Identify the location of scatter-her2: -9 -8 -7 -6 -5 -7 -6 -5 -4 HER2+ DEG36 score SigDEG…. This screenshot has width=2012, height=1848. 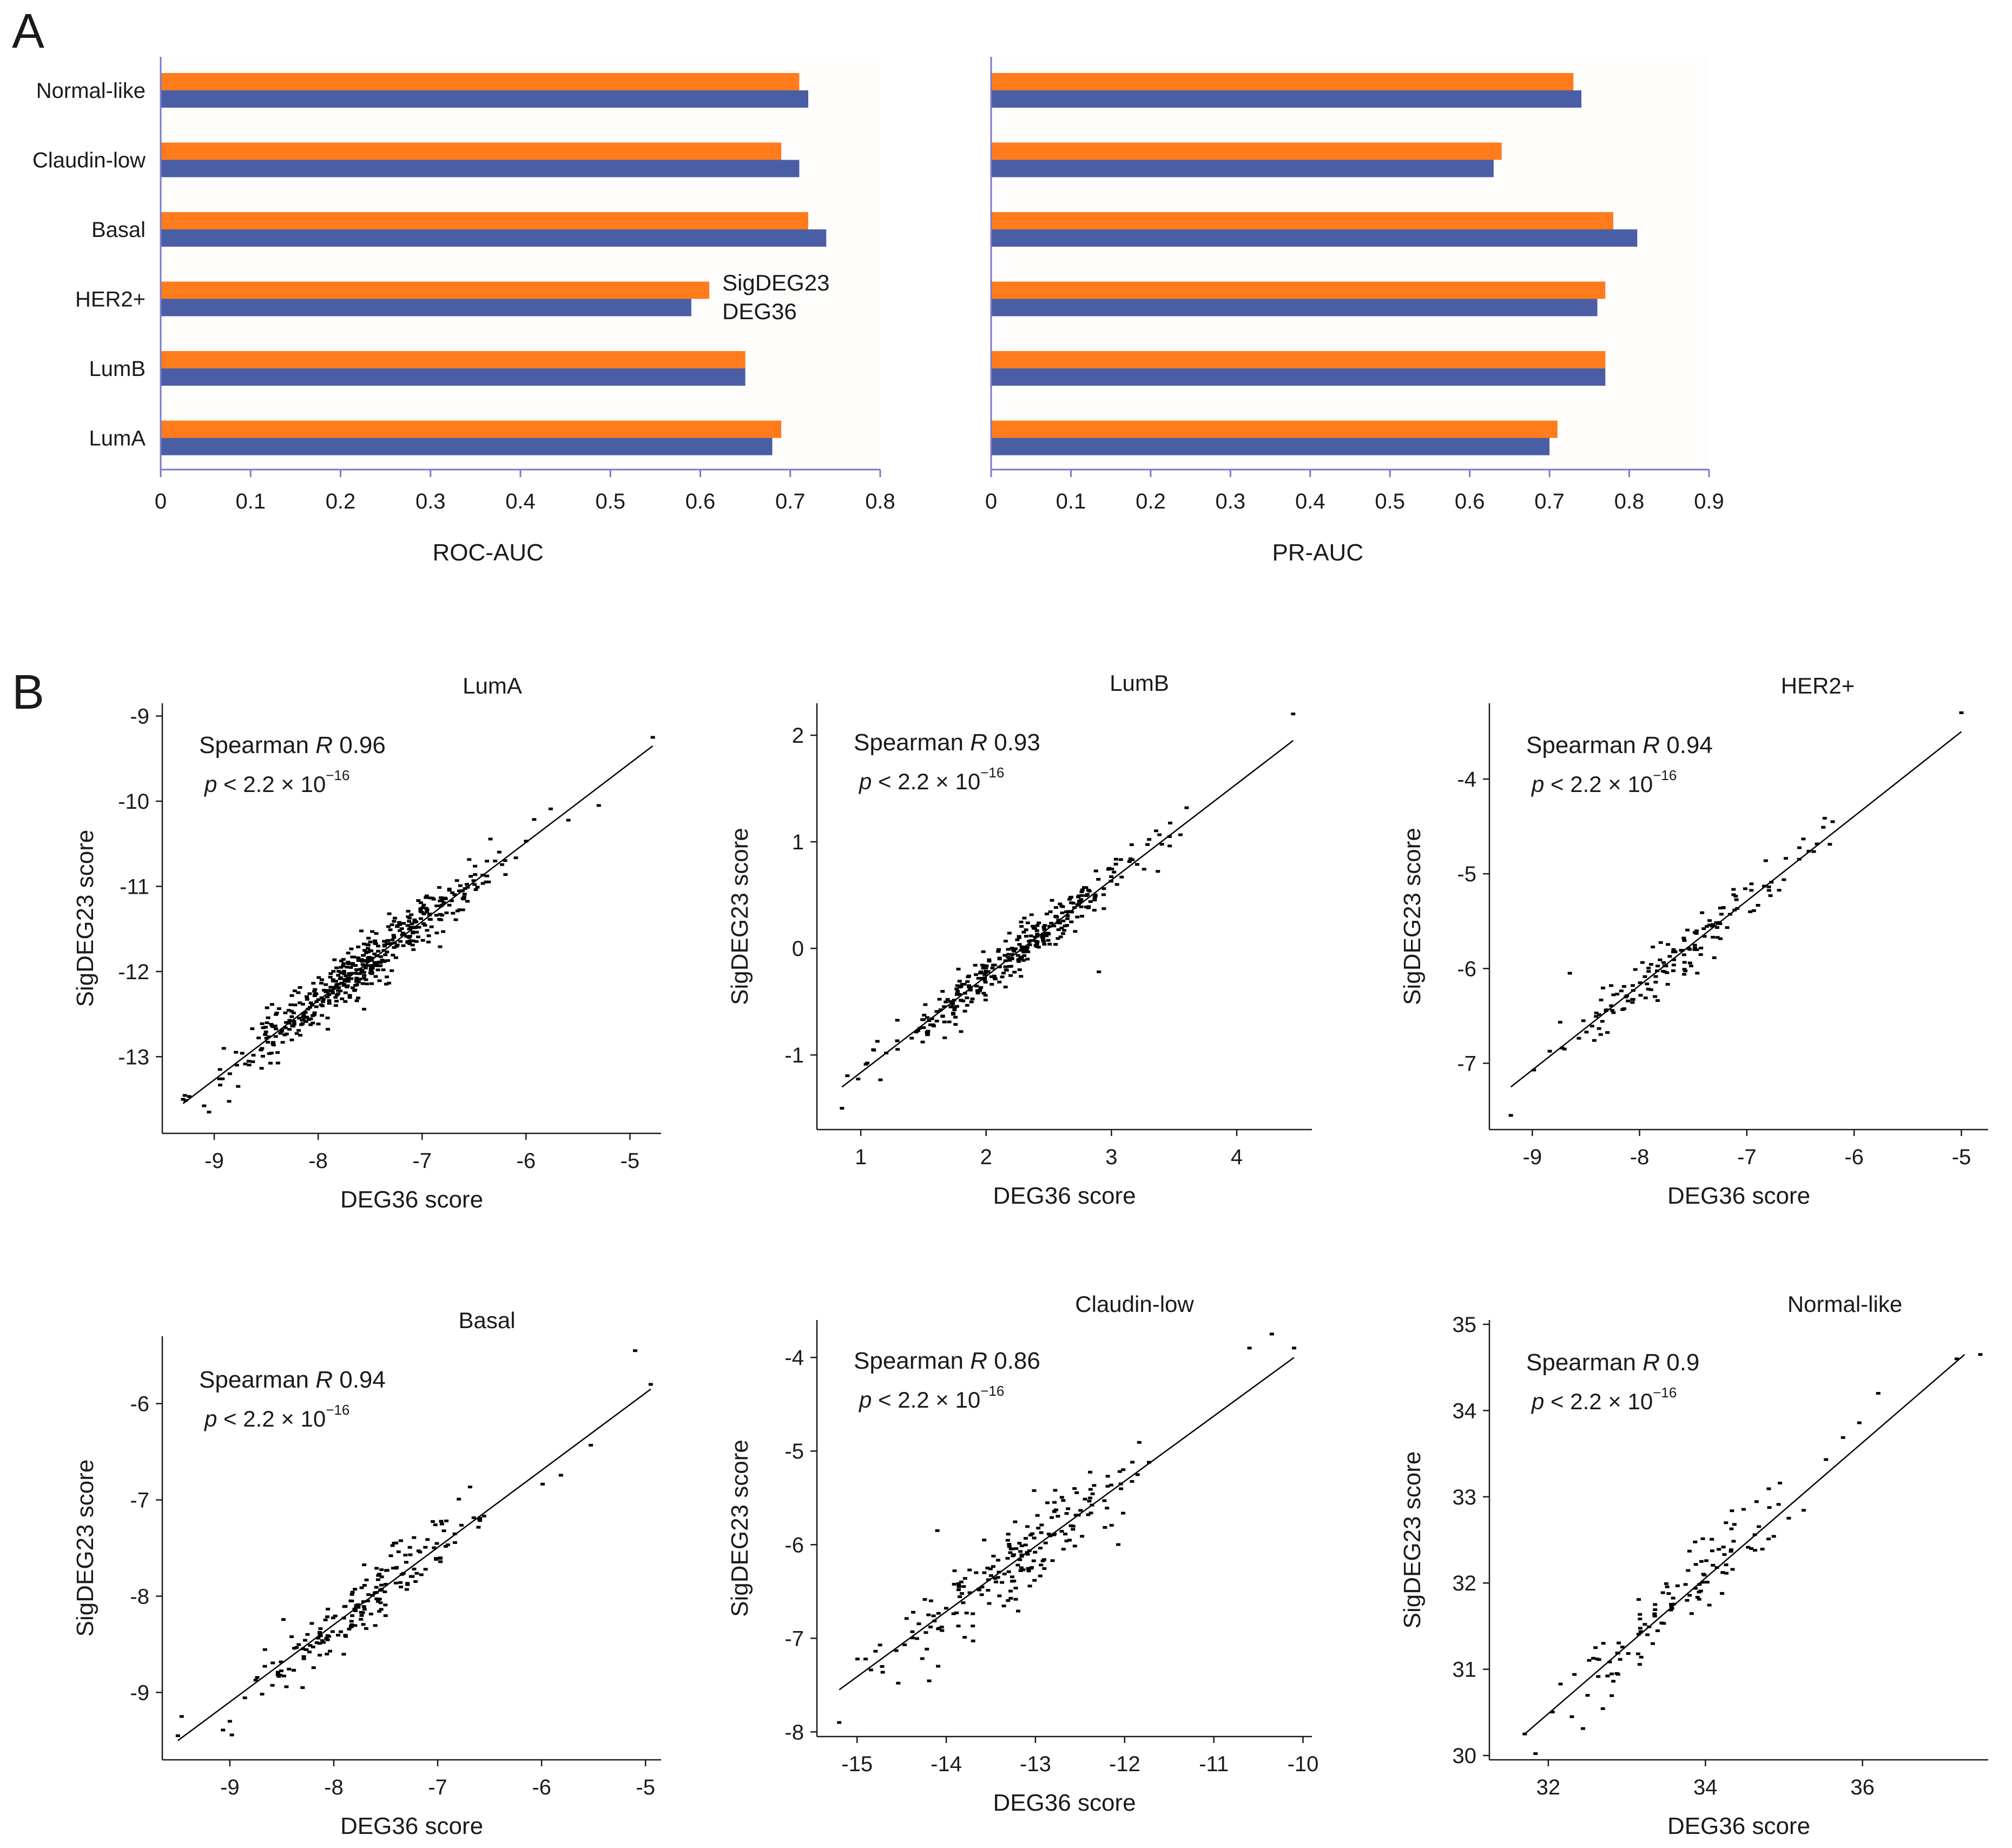
(1693, 941).